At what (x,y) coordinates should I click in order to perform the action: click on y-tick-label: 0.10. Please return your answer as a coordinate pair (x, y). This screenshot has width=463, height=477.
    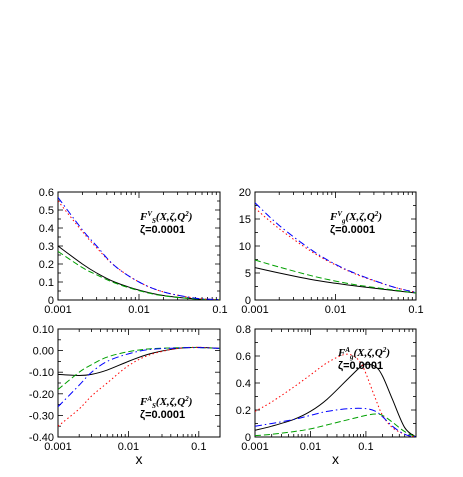
    Looking at the image, I should click on (43, 330).